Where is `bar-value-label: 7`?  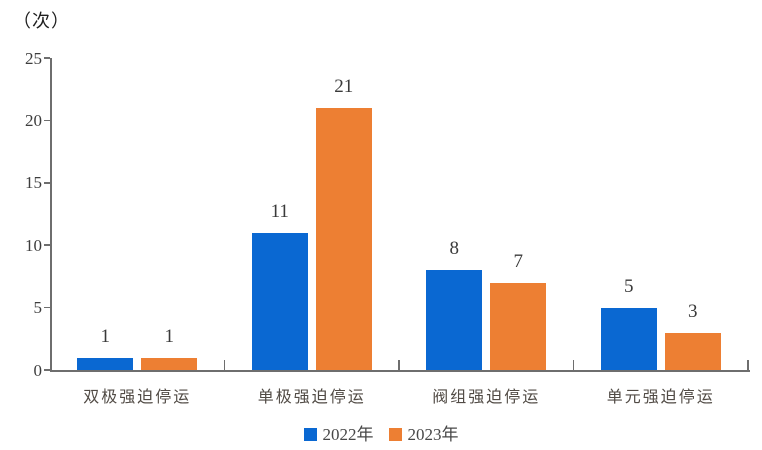 bar-value-label: 7 is located at coordinates (518, 261).